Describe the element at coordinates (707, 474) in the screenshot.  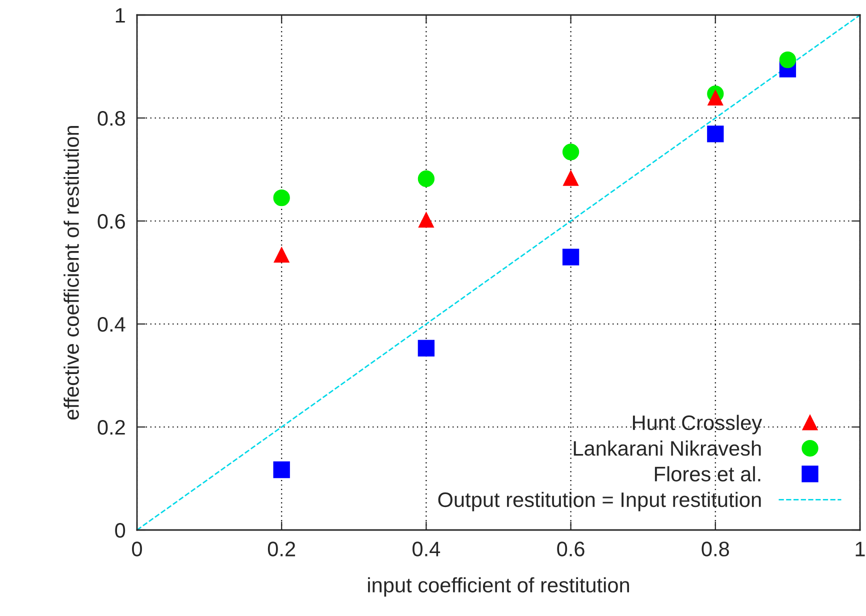
I see `legend-label: Flores et al.` at that location.